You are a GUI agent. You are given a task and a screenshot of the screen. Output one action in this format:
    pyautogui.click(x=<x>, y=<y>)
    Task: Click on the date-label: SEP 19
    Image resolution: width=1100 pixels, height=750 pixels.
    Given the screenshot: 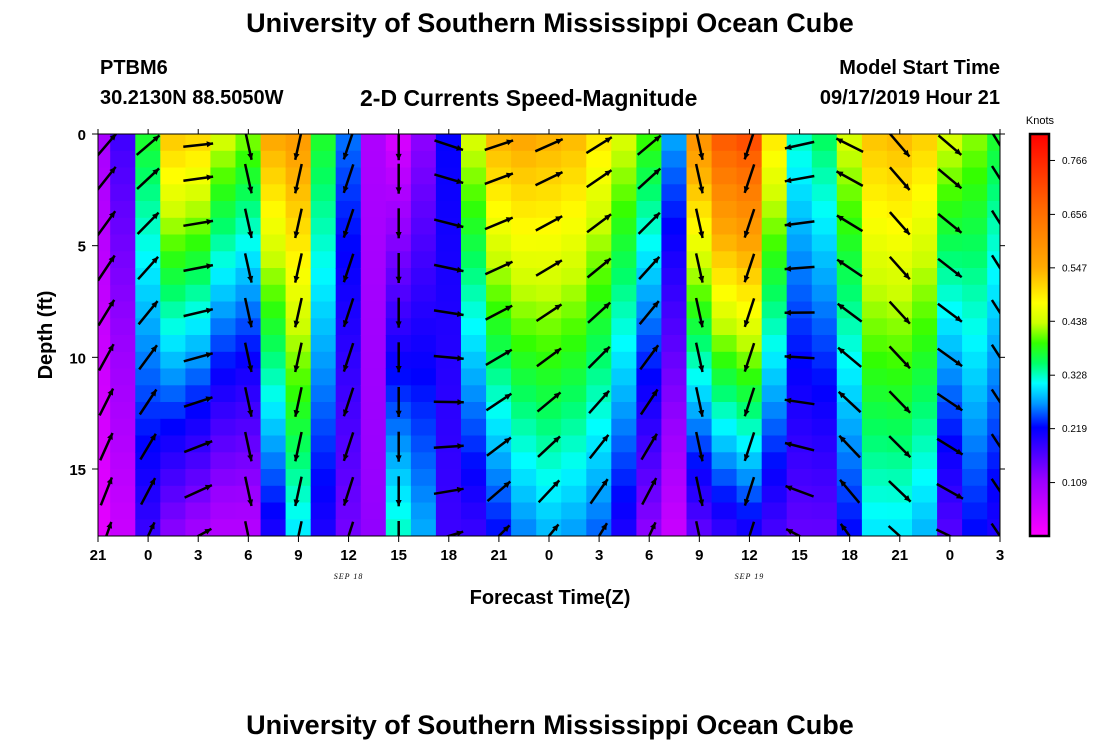 What is the action you would take?
    pyautogui.click(x=750, y=576)
    